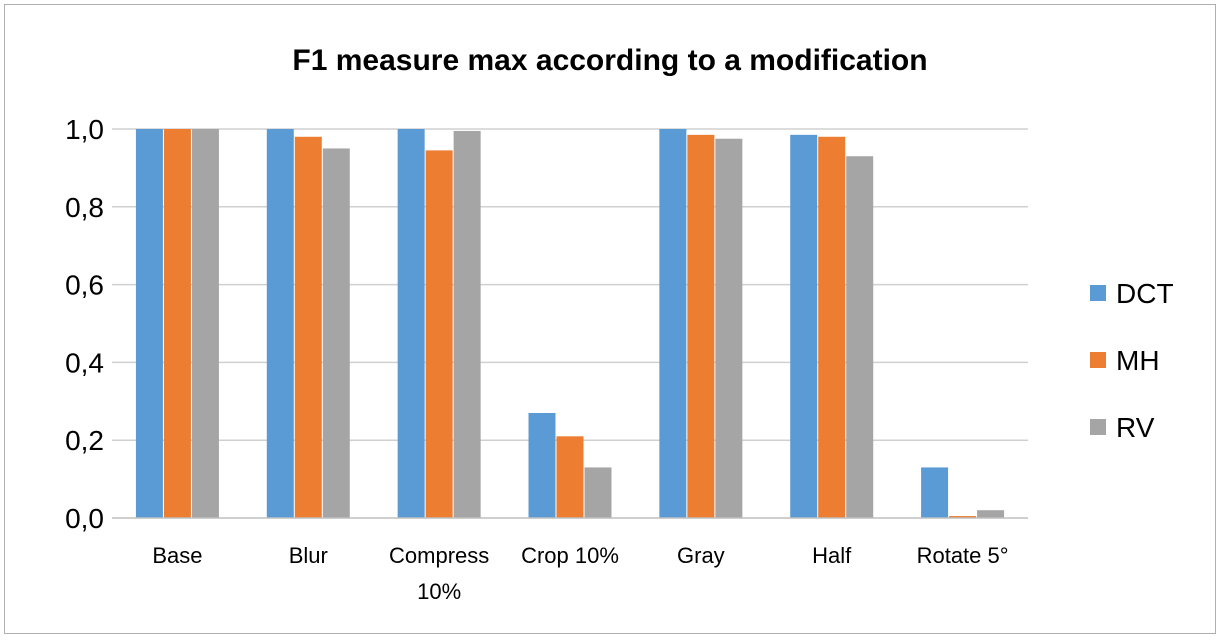 Image resolution: width=1224 pixels, height=642 pixels. I want to click on bar-mh-gray, so click(701, 326).